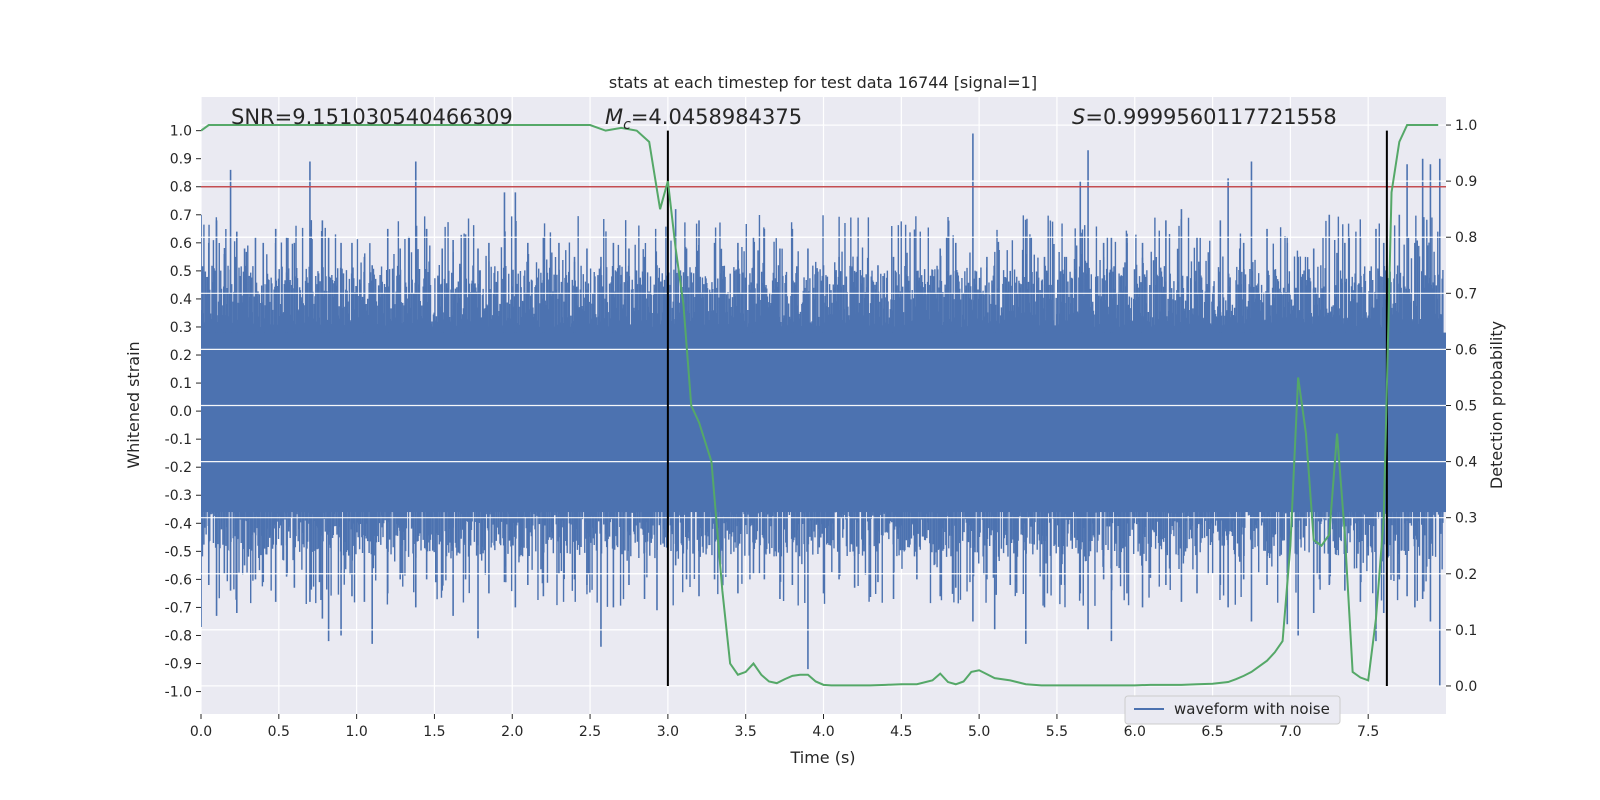  What do you see at coordinates (178, 440) in the screenshot?
I see `y-tick-label: -0.1` at bounding box center [178, 440].